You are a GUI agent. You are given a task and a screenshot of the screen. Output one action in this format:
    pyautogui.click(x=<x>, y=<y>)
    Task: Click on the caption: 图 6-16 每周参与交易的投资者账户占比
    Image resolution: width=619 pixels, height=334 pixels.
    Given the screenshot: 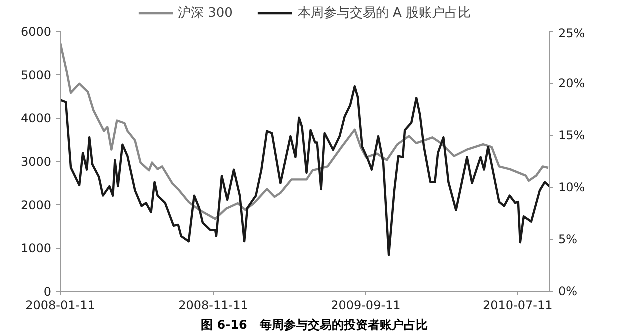 What is the action you would take?
    pyautogui.click(x=314, y=325)
    